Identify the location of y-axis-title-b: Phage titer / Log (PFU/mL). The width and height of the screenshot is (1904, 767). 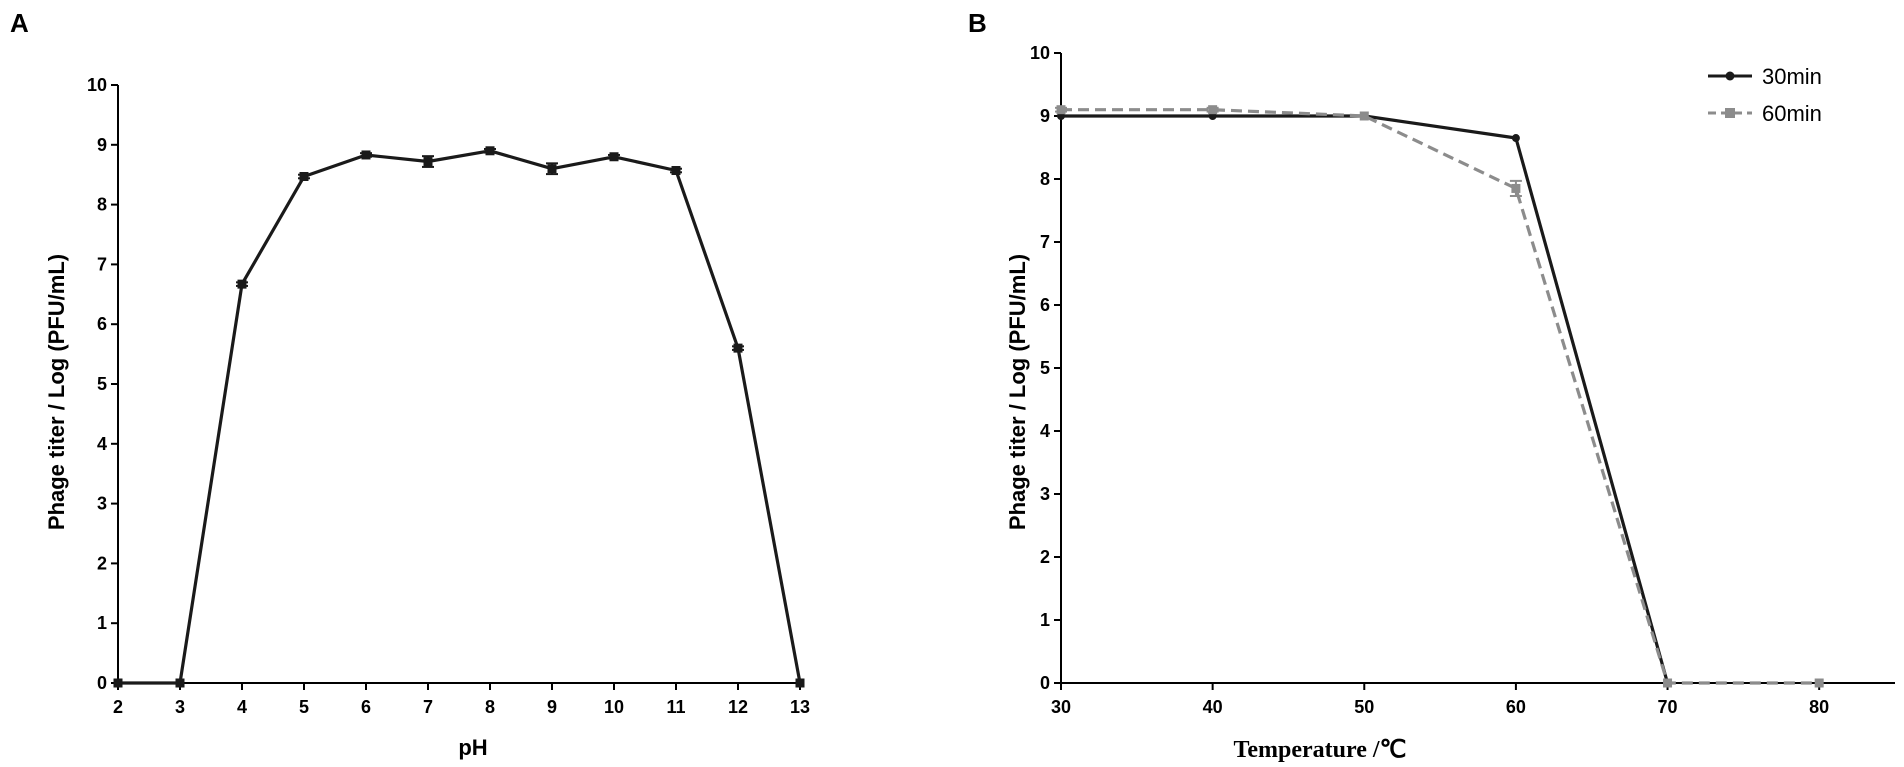
(1017, 392).